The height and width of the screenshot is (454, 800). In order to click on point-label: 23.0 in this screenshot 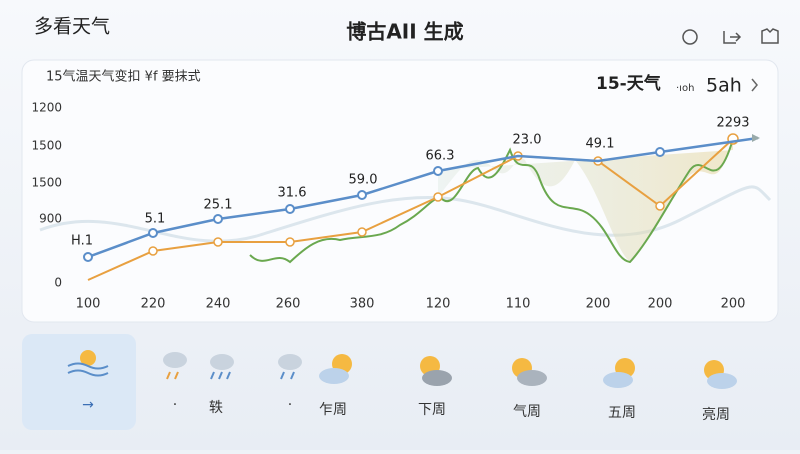, I will do `click(527, 140)`.